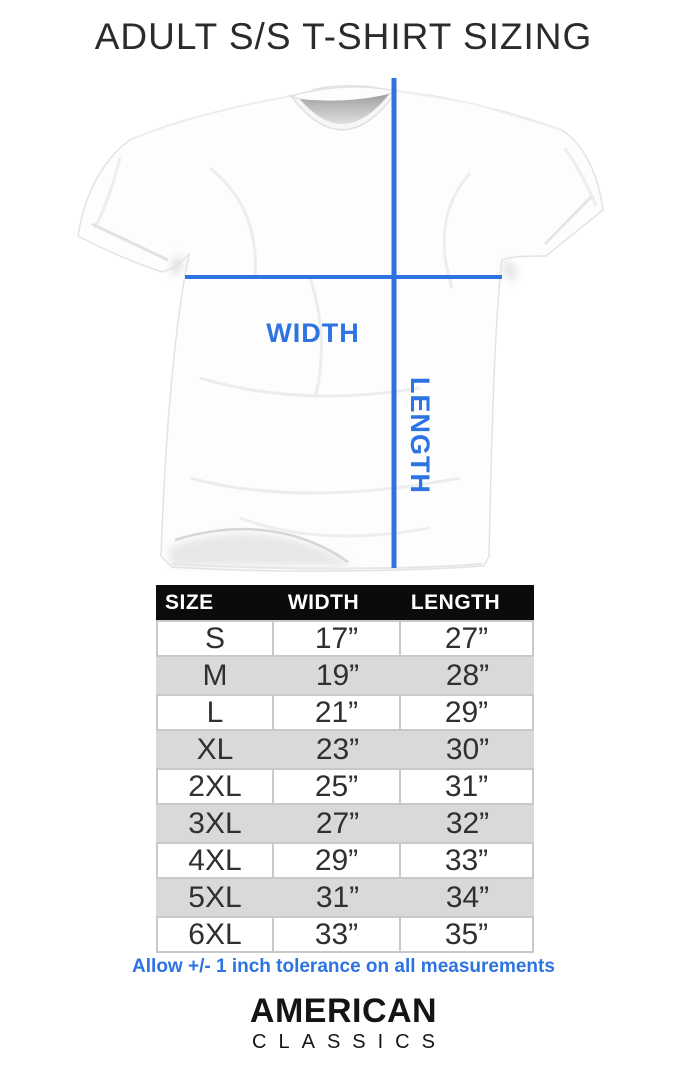 The width and height of the screenshot is (687, 1080). What do you see at coordinates (215, 786) in the screenshot?
I see `cell-size: 2XL` at bounding box center [215, 786].